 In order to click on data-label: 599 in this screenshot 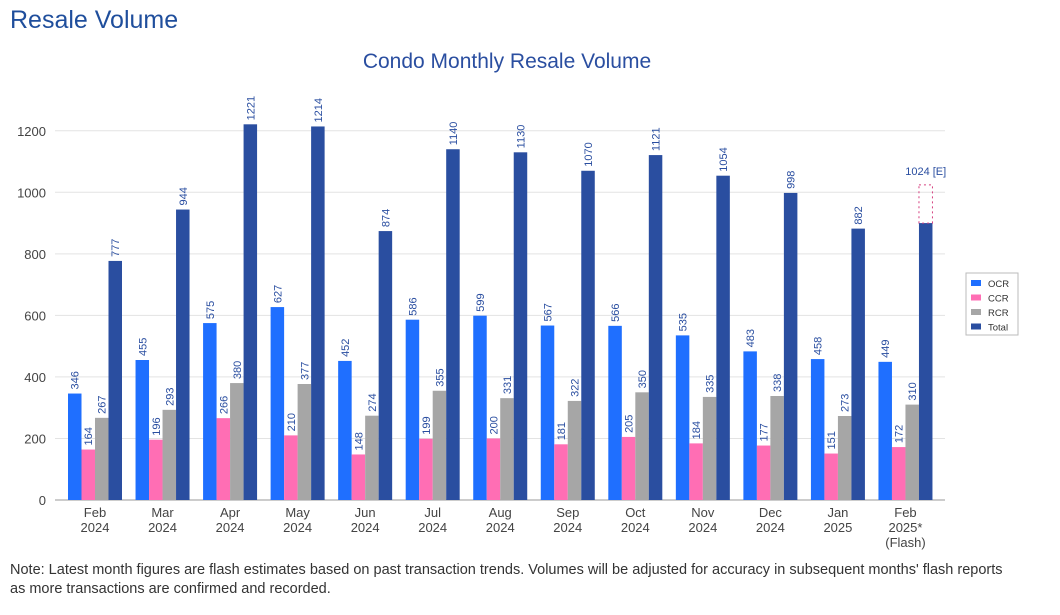, I will do `click(481, 302)`.